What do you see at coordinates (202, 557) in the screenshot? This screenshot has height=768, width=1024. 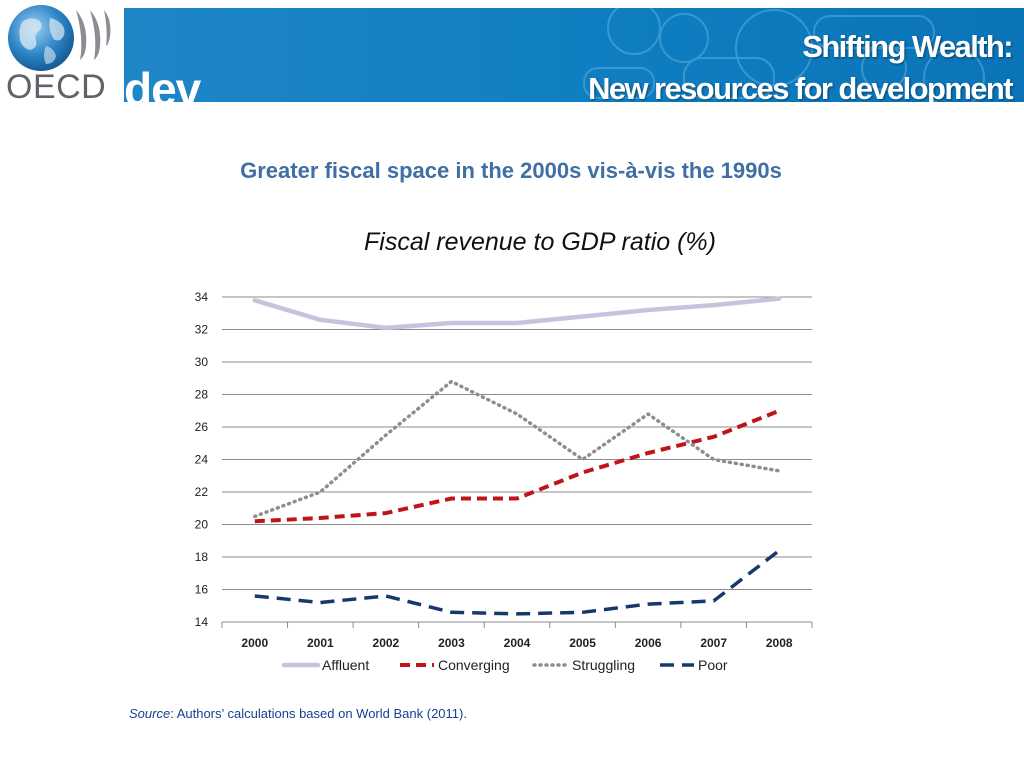 I see `y-tick-label: 18` at bounding box center [202, 557].